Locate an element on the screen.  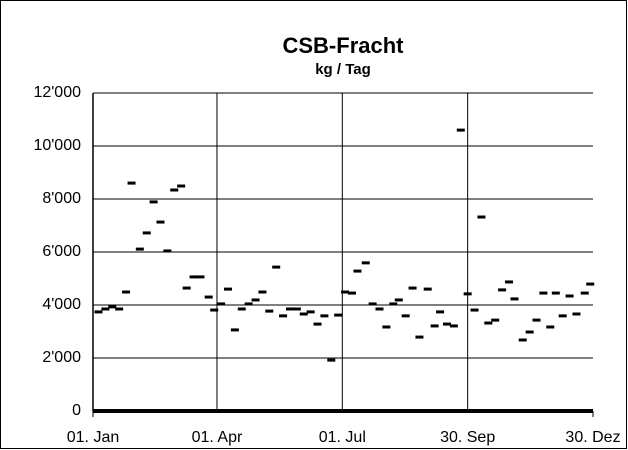
y-tick-label: 4'000 is located at coordinates (61, 304).